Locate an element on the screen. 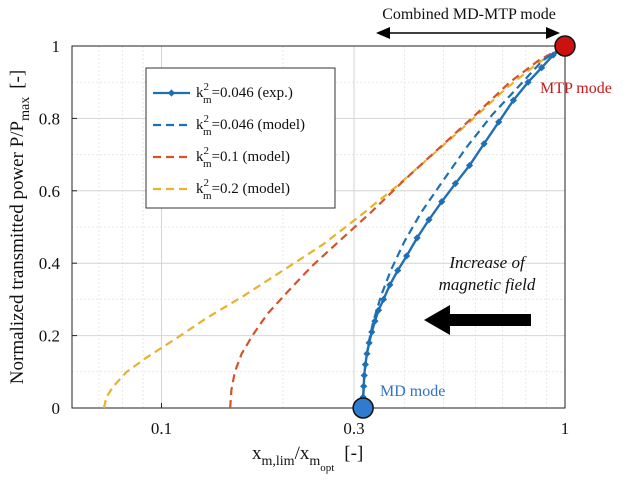  md-mode-label: MD mode is located at coordinates (412, 391).